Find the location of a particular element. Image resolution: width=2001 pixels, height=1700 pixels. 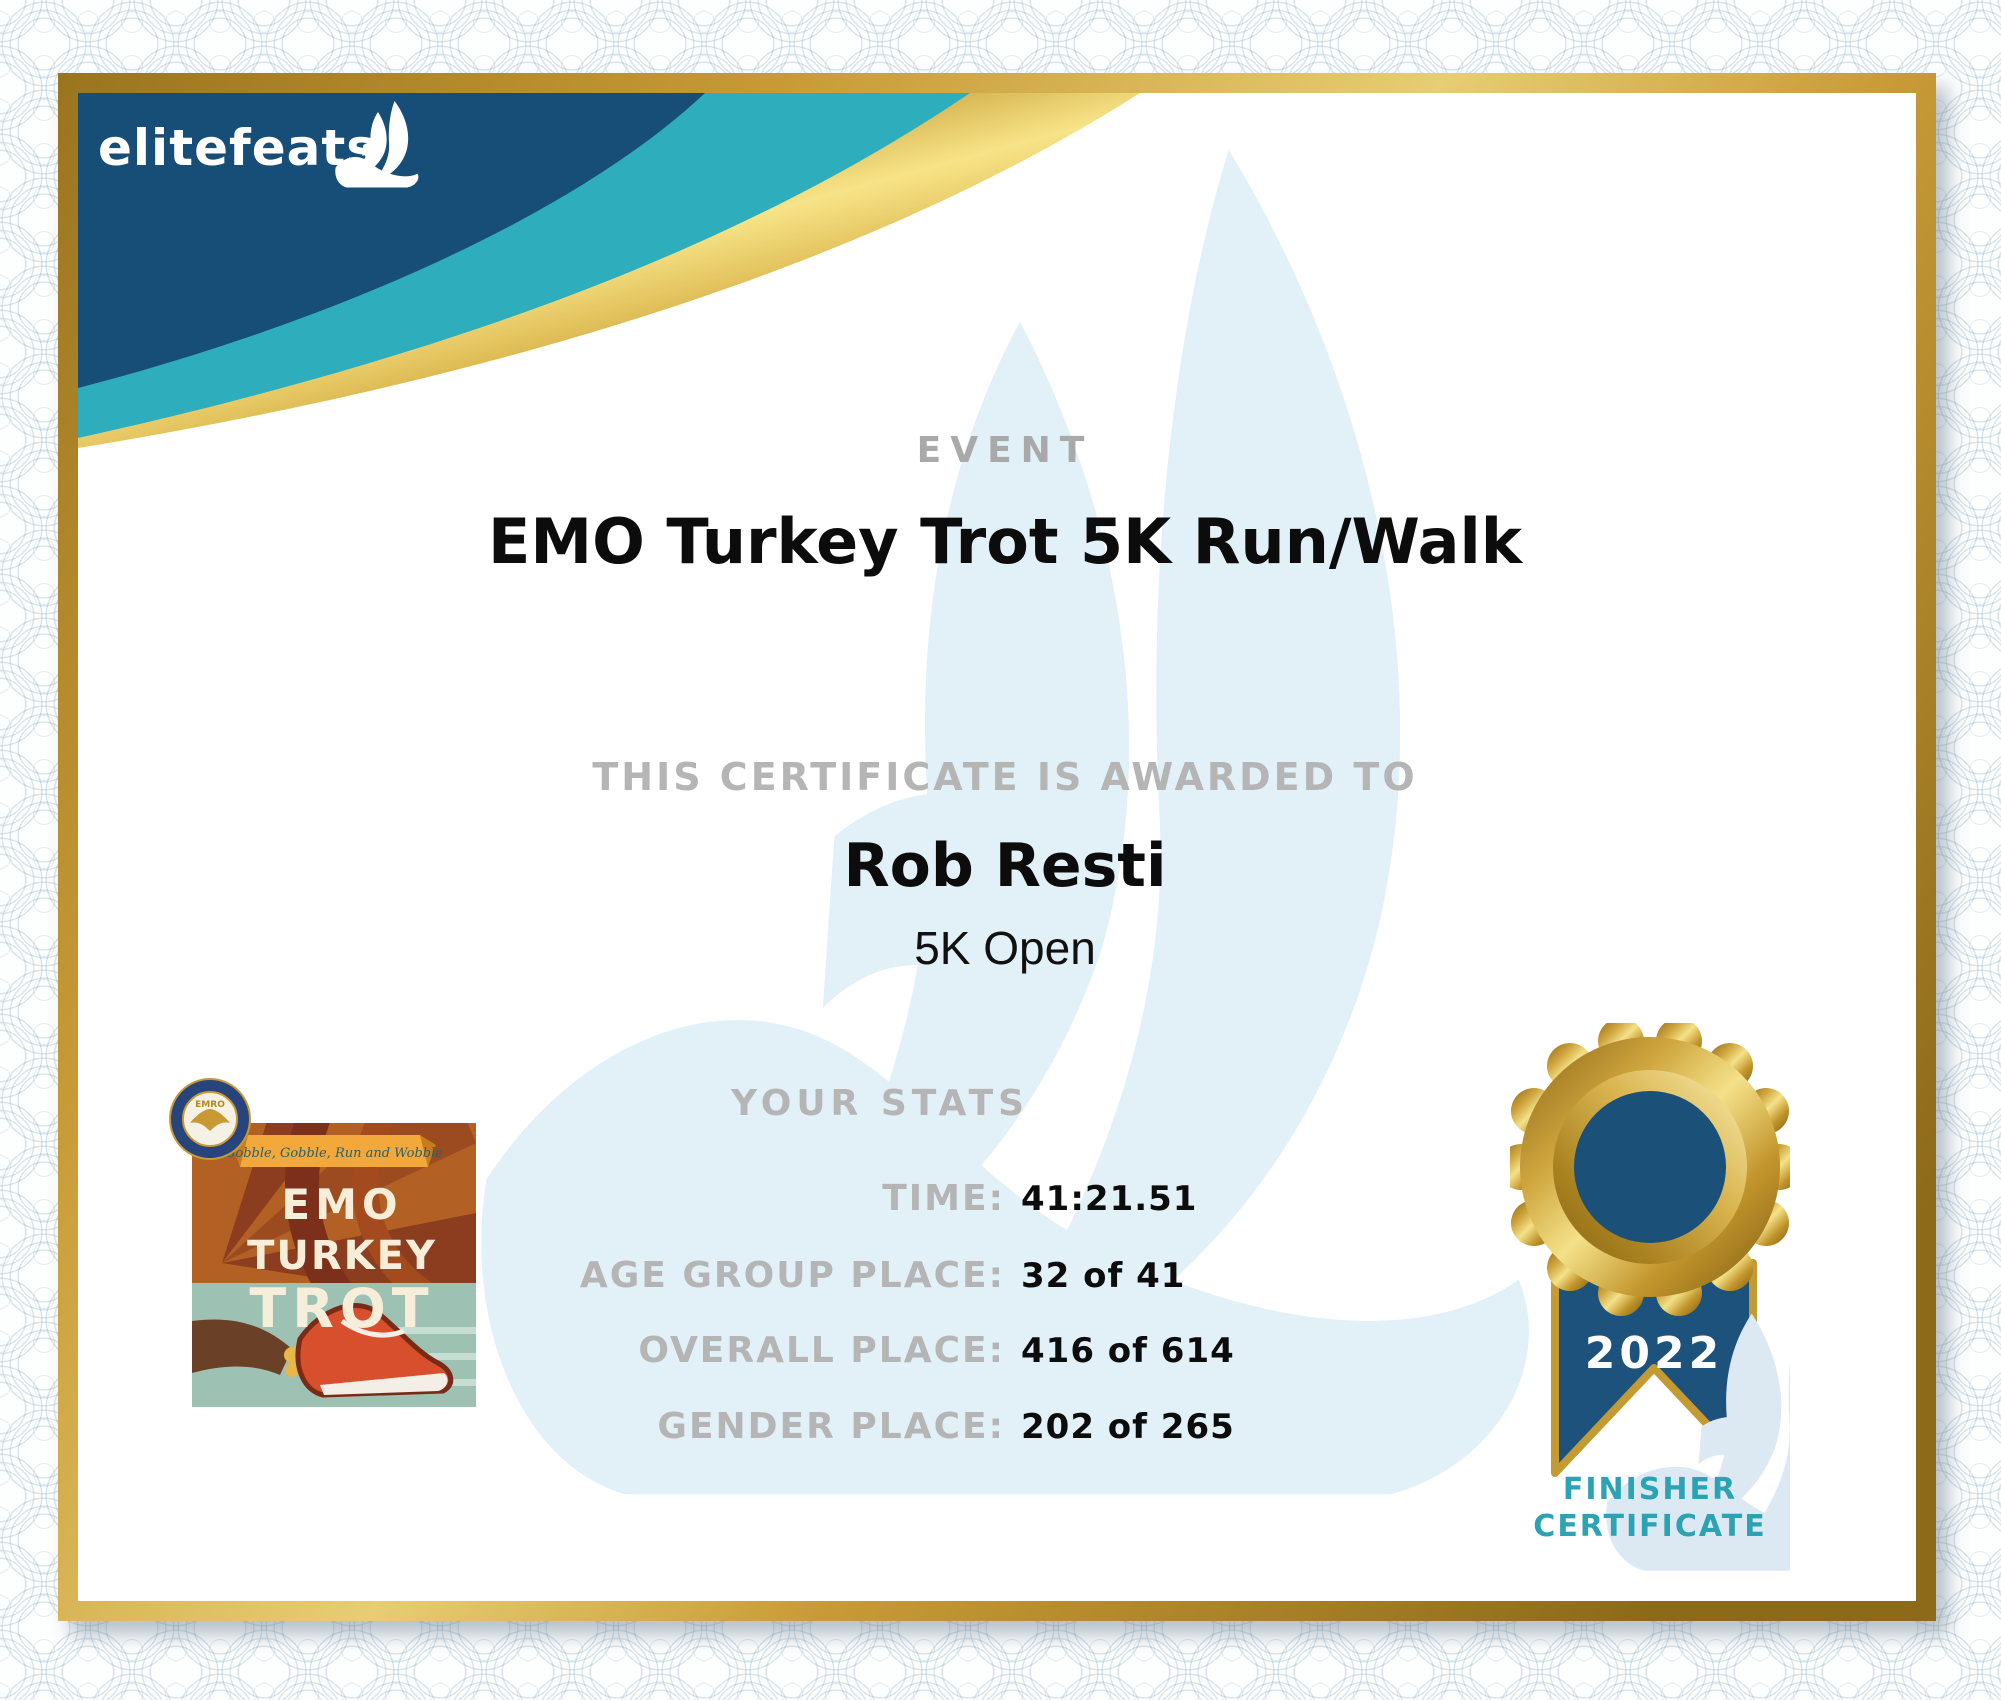

badge-text: EMRO is located at coordinates (210, 1105).